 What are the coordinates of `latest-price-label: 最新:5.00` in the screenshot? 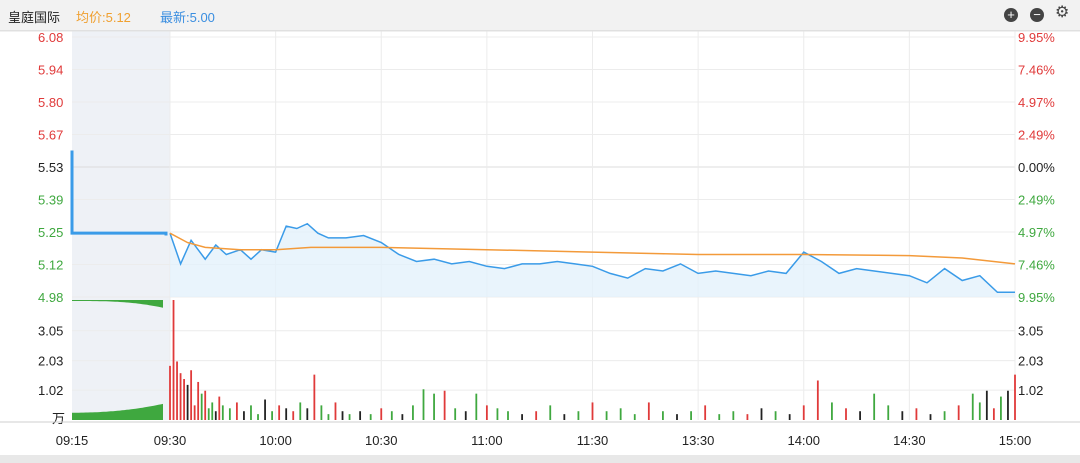 It's located at (187, 17).